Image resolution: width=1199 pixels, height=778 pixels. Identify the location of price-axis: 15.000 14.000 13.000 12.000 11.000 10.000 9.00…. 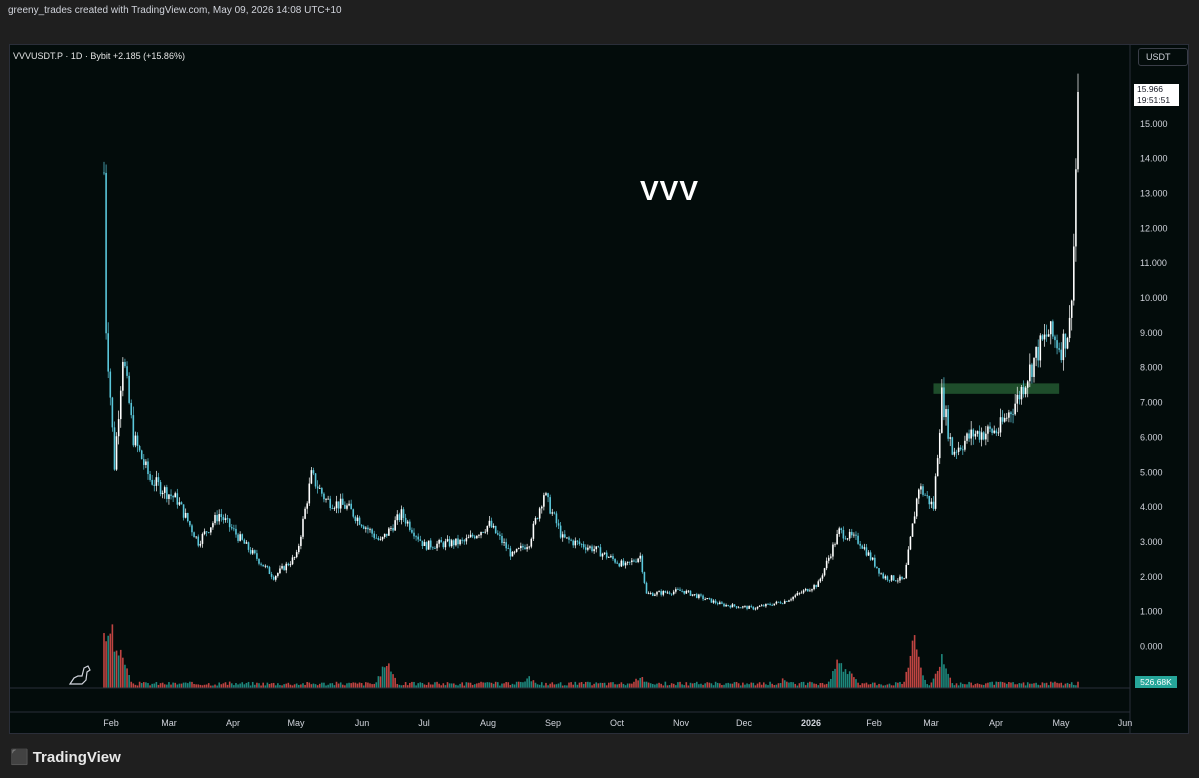
(1154, 385).